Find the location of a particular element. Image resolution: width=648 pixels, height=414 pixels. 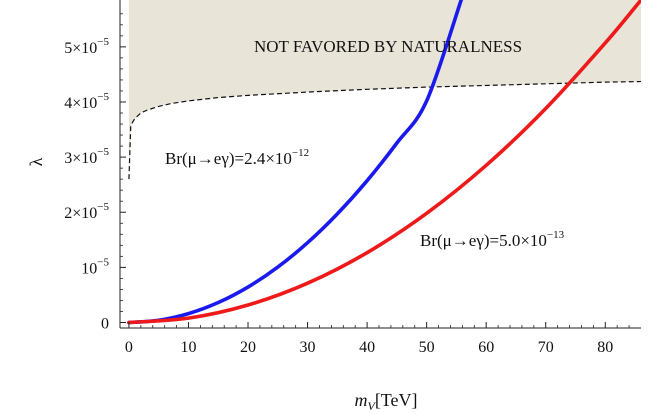

x-tick-label: 80 is located at coordinates (605, 347).